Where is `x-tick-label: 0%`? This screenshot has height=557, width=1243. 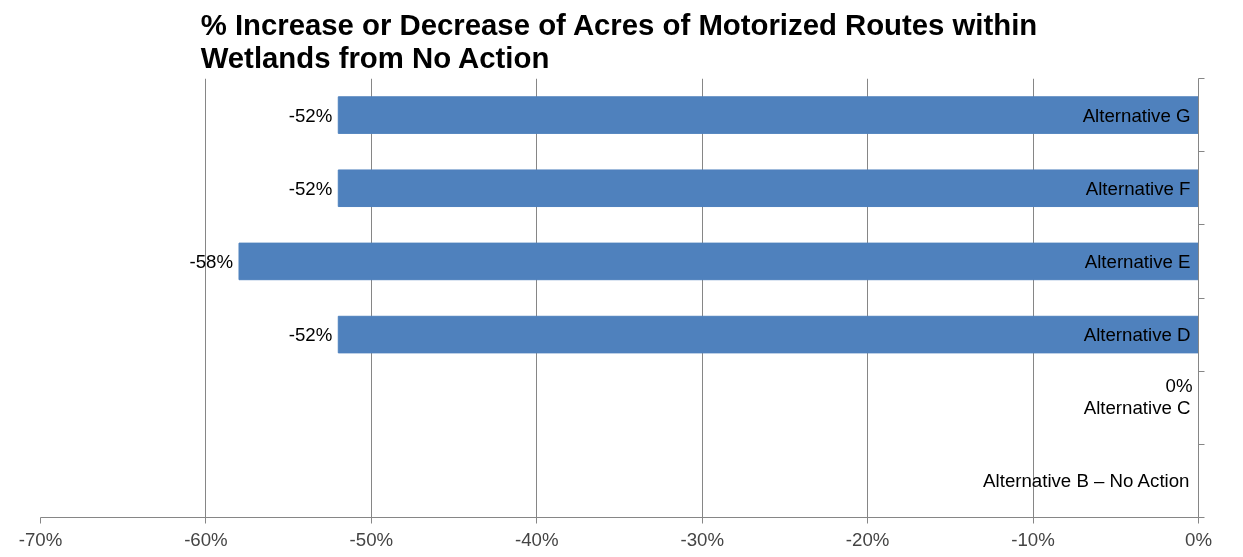 x-tick-label: 0% is located at coordinates (1198, 539).